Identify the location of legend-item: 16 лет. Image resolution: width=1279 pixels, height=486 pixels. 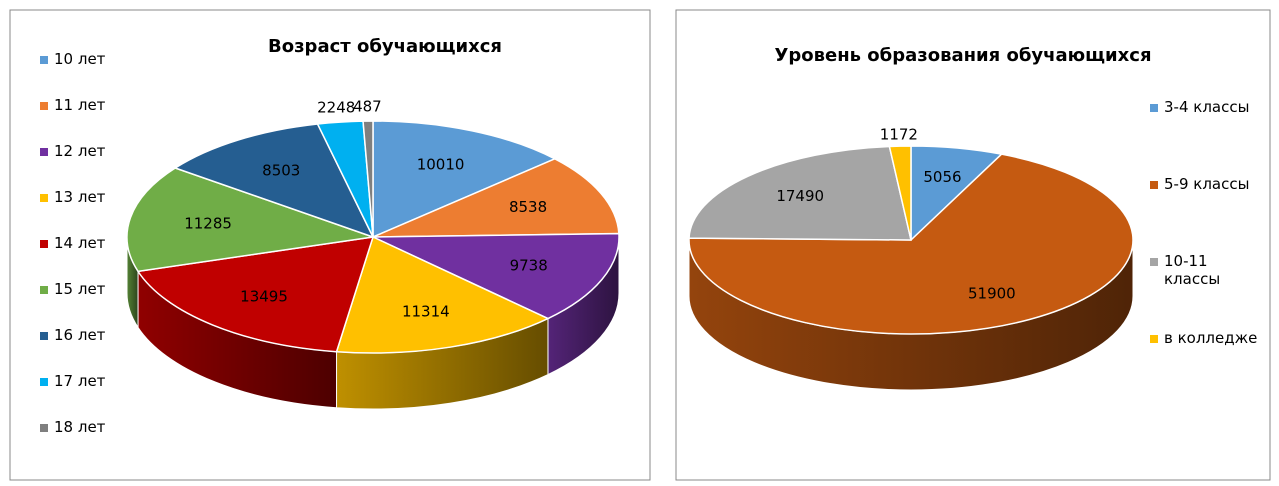
(90, 349).